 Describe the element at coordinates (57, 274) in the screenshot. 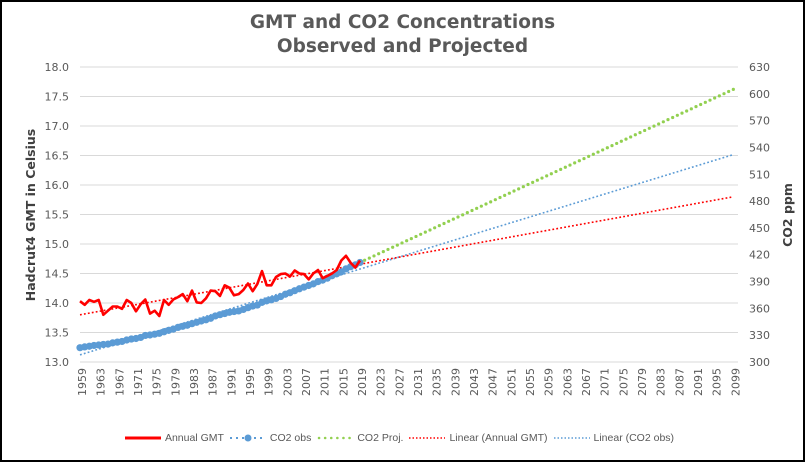

I see `y-tick-label: 14.5` at that location.